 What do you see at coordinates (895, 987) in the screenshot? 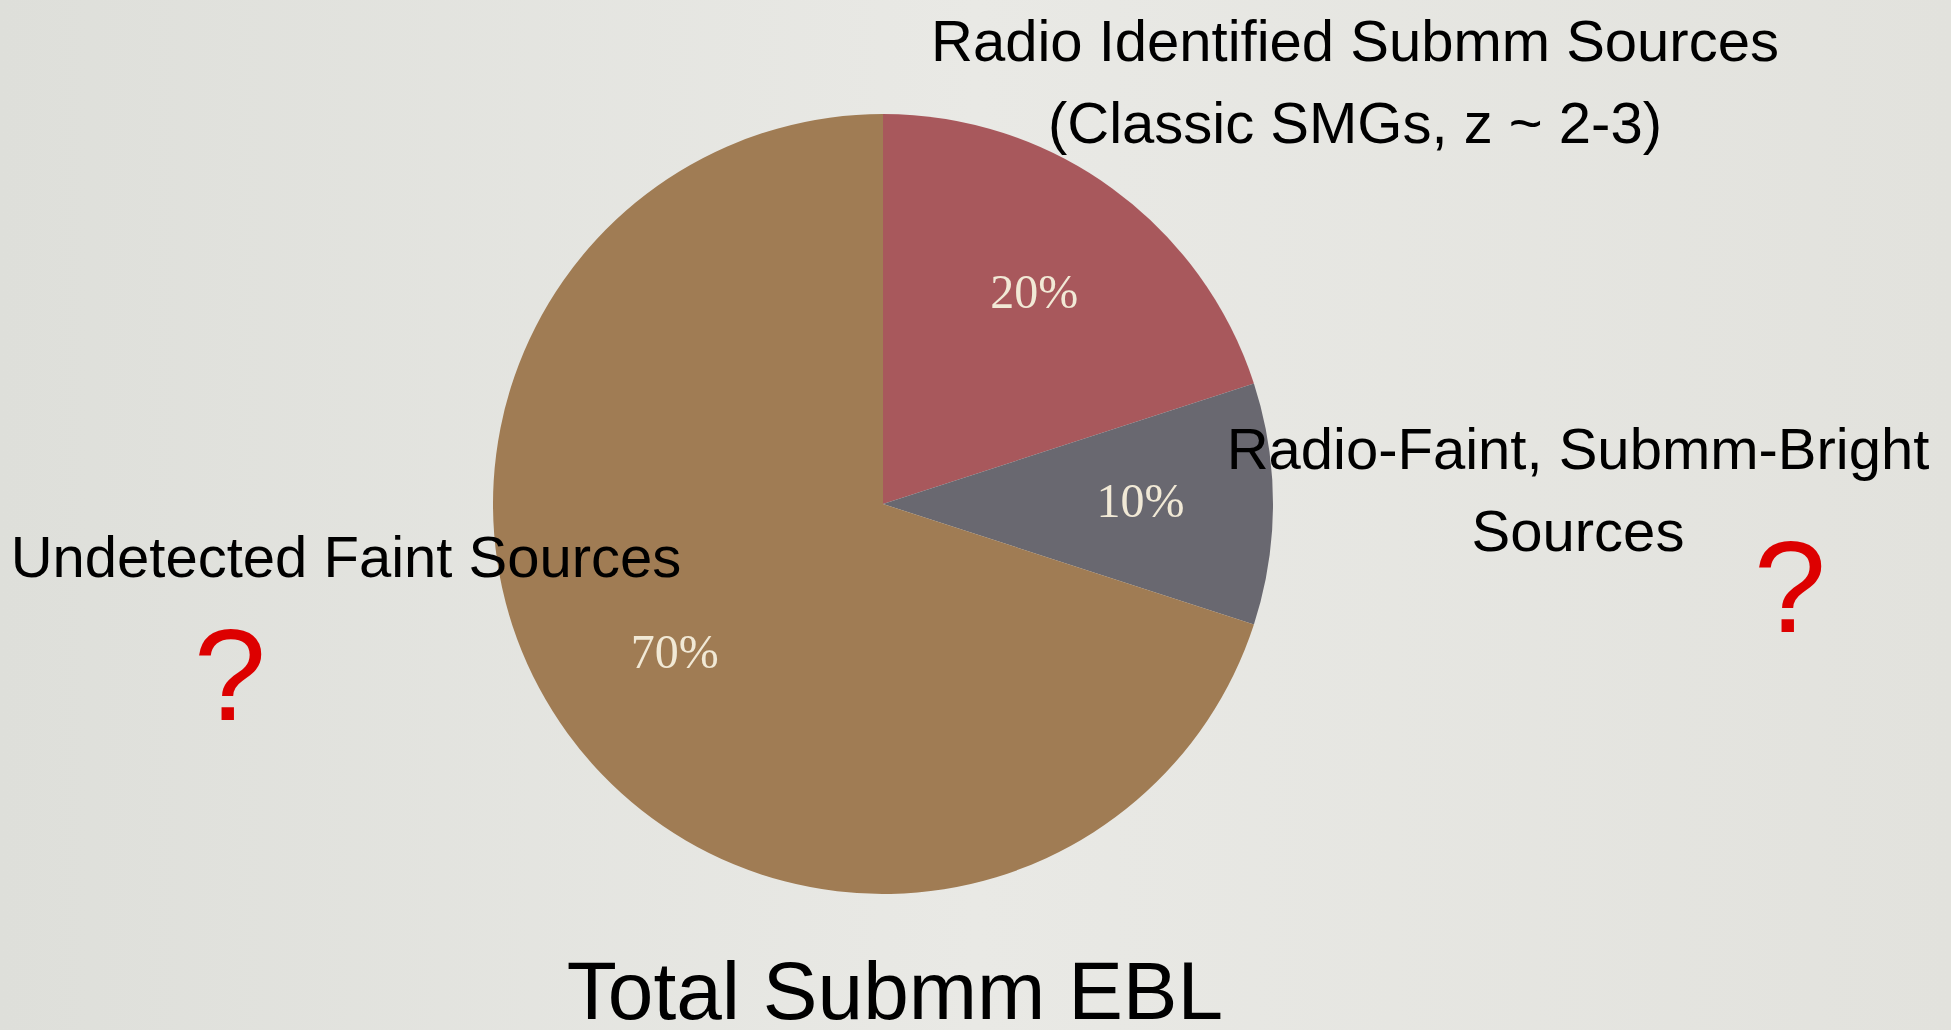
I see `text: Total Submm EBL` at bounding box center [895, 987].